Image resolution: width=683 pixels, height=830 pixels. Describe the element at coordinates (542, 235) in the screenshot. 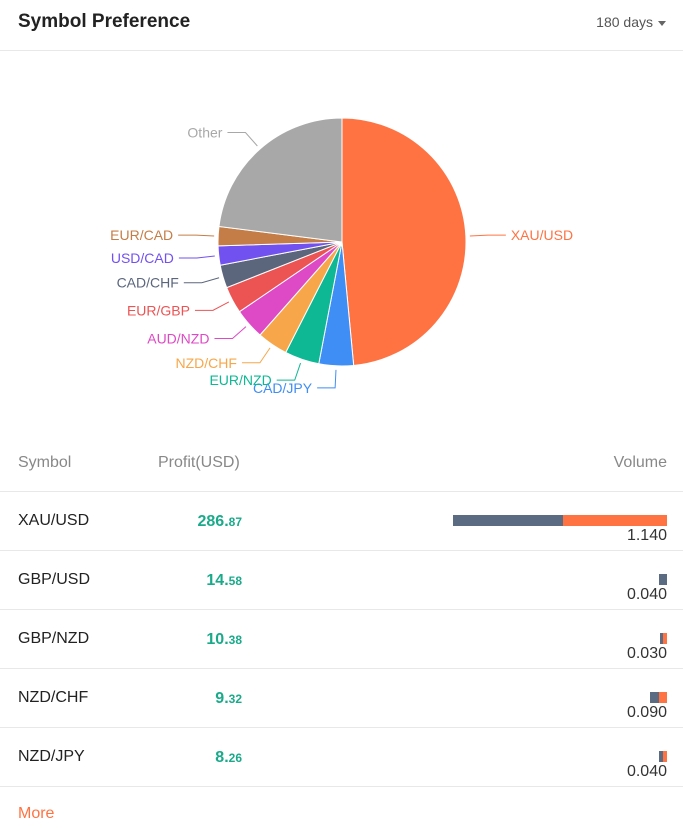

I see `pie-label: XAU/USD` at that location.